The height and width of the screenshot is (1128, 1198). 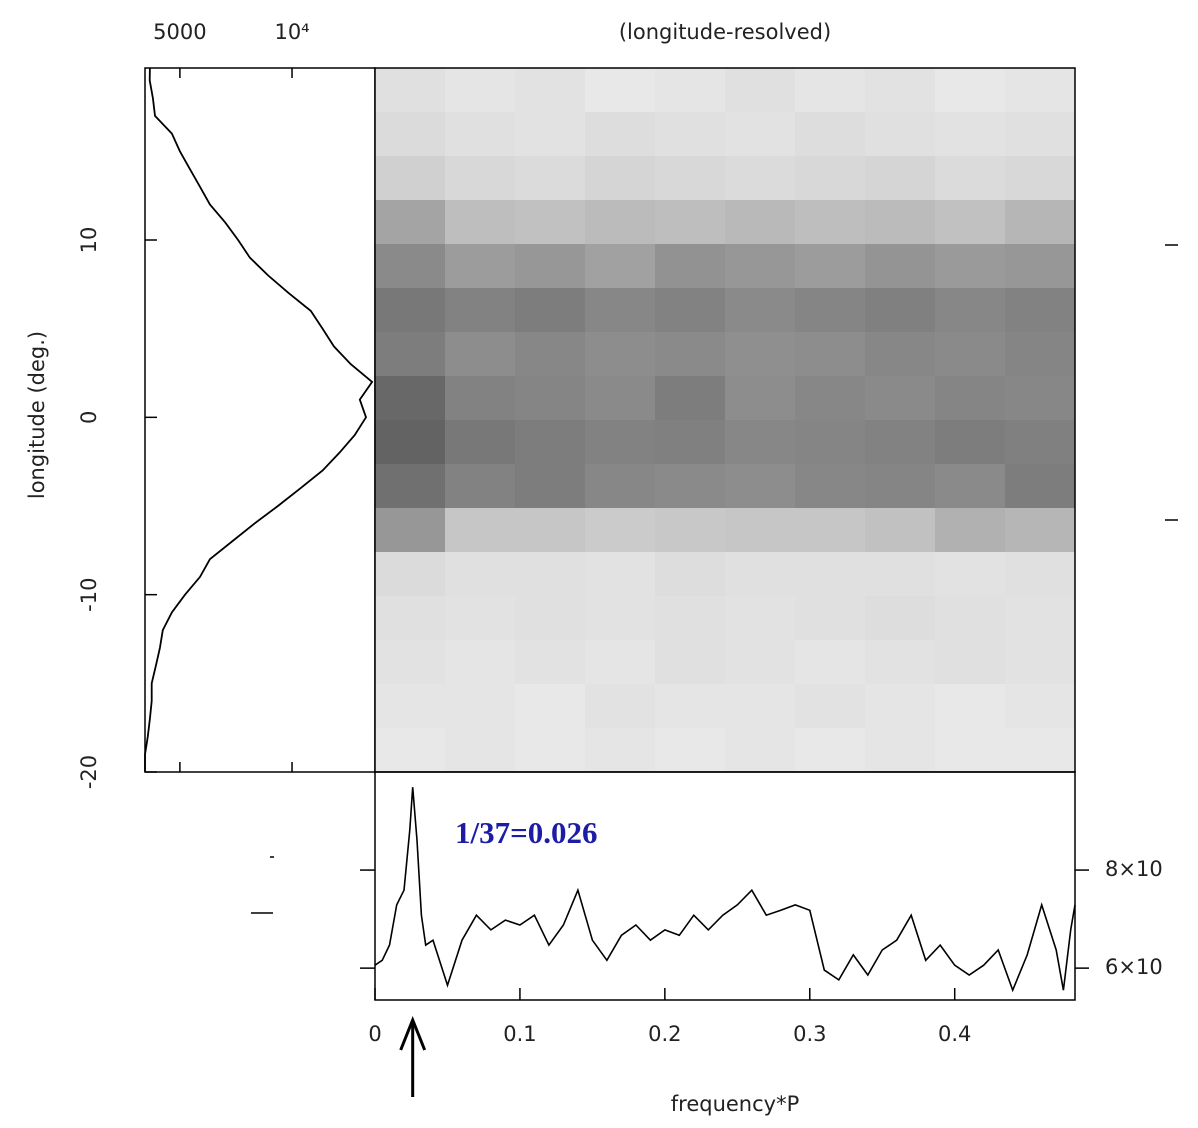 What do you see at coordinates (725, 890) in the screenshot?
I see `spectrum-line` at bounding box center [725, 890].